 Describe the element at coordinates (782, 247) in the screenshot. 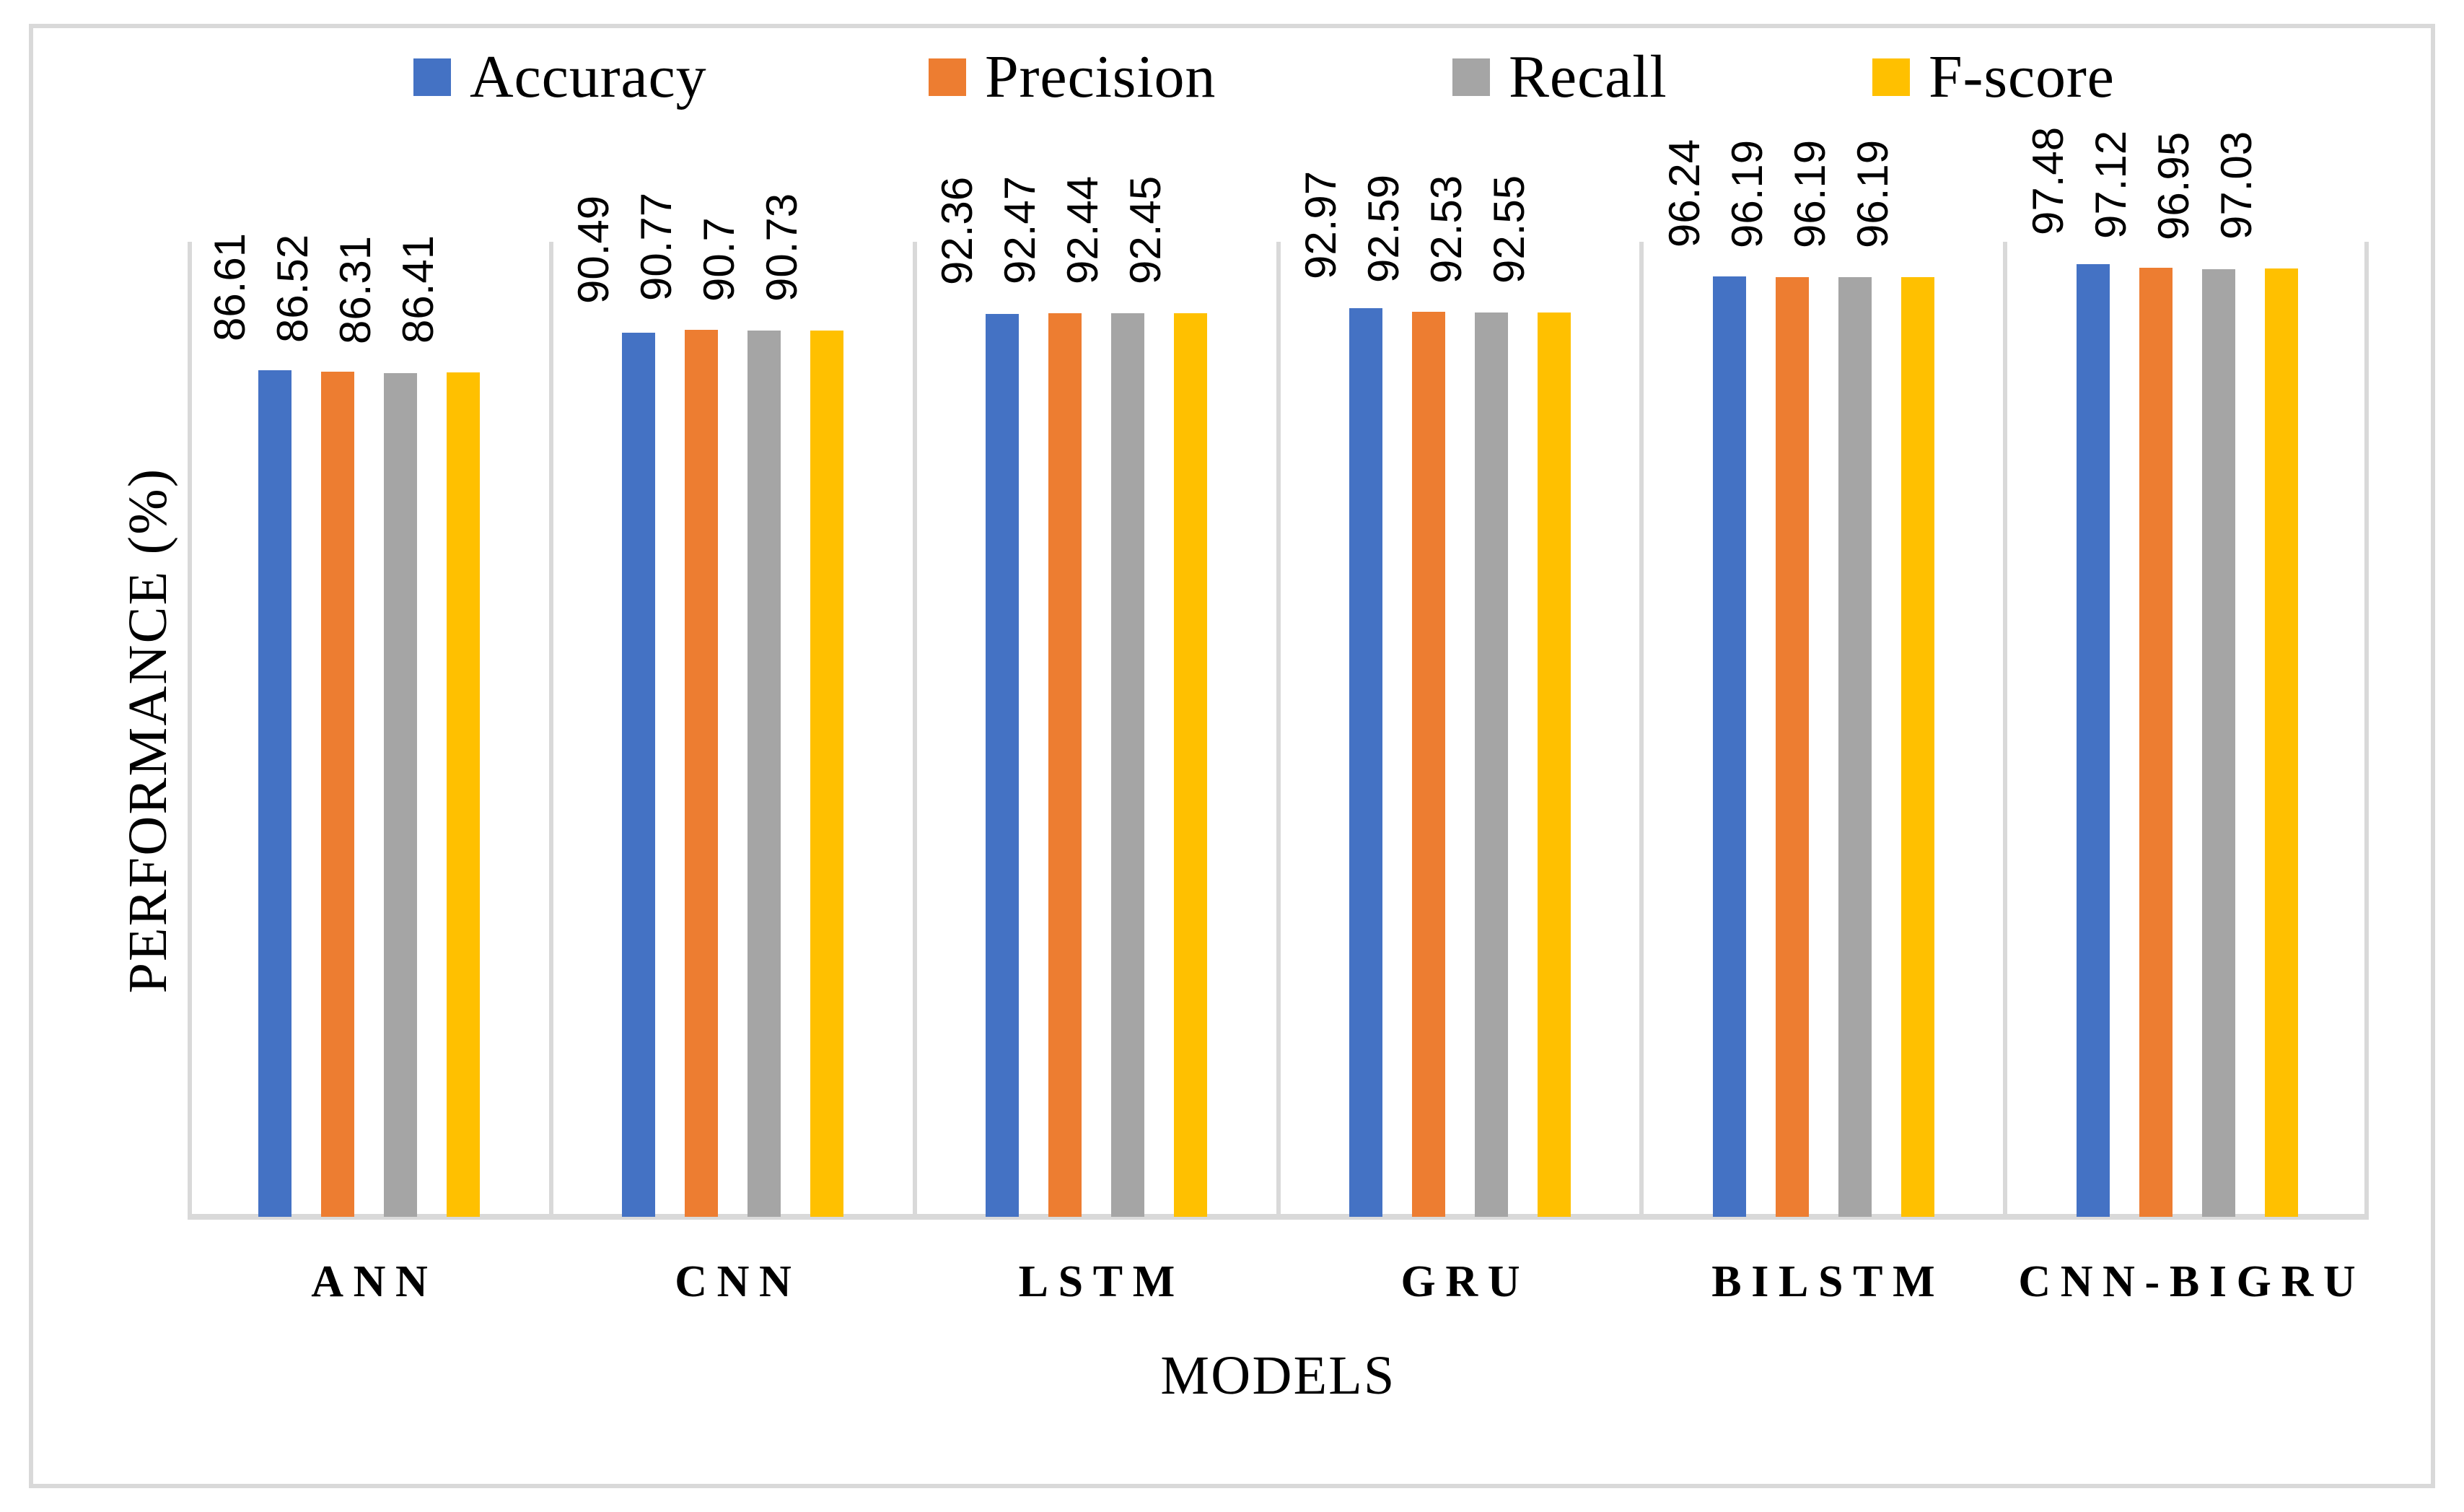

I see `value-label-f-score-cnn: 90.73` at that location.